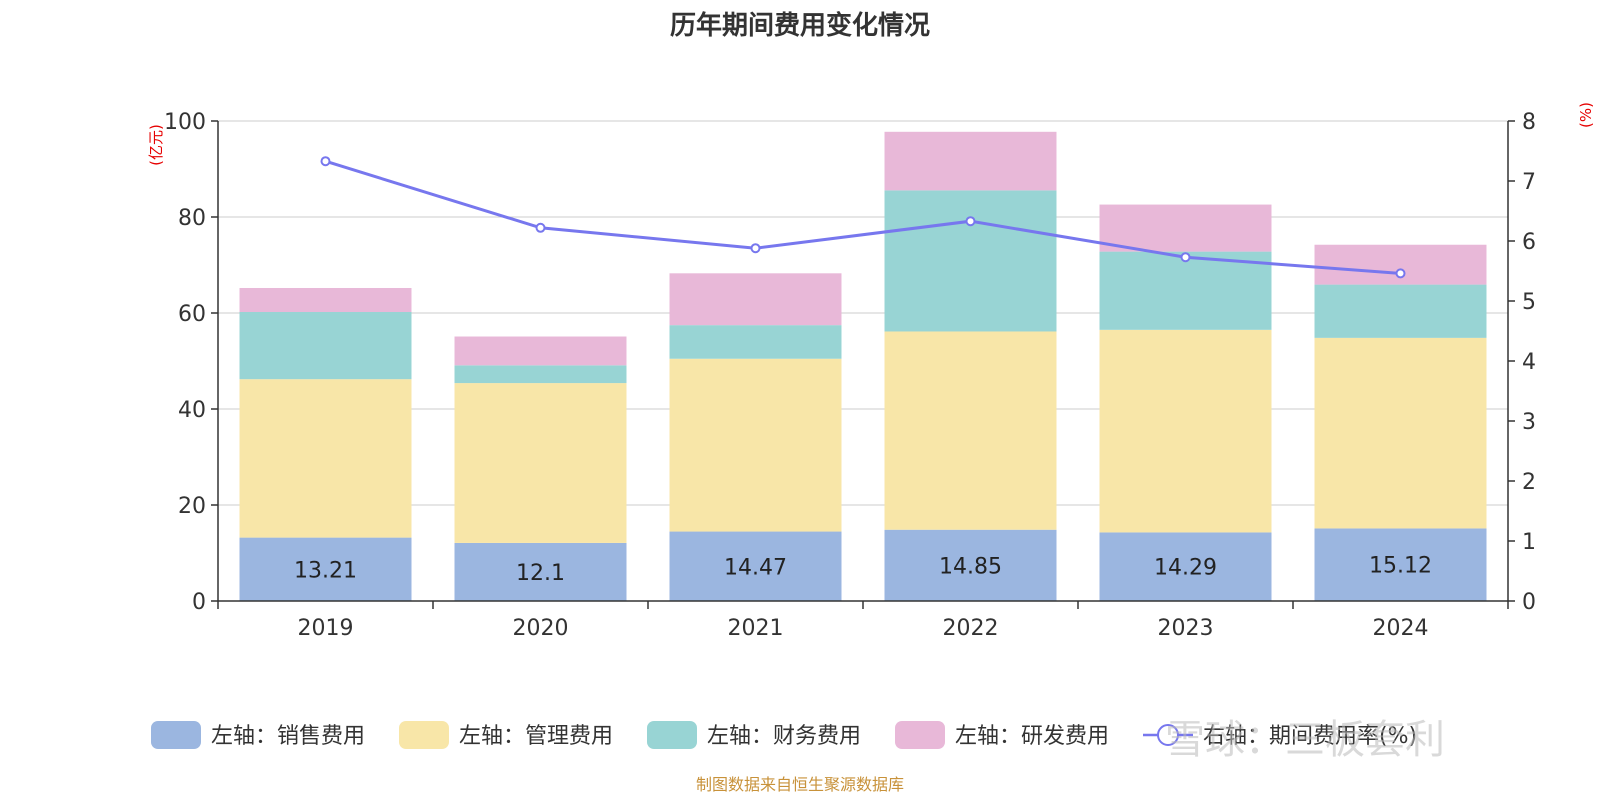 Image resolution: width=1600 pixels, height=800 pixels. I want to click on bar-value-label: 15.12, so click(1400, 566).